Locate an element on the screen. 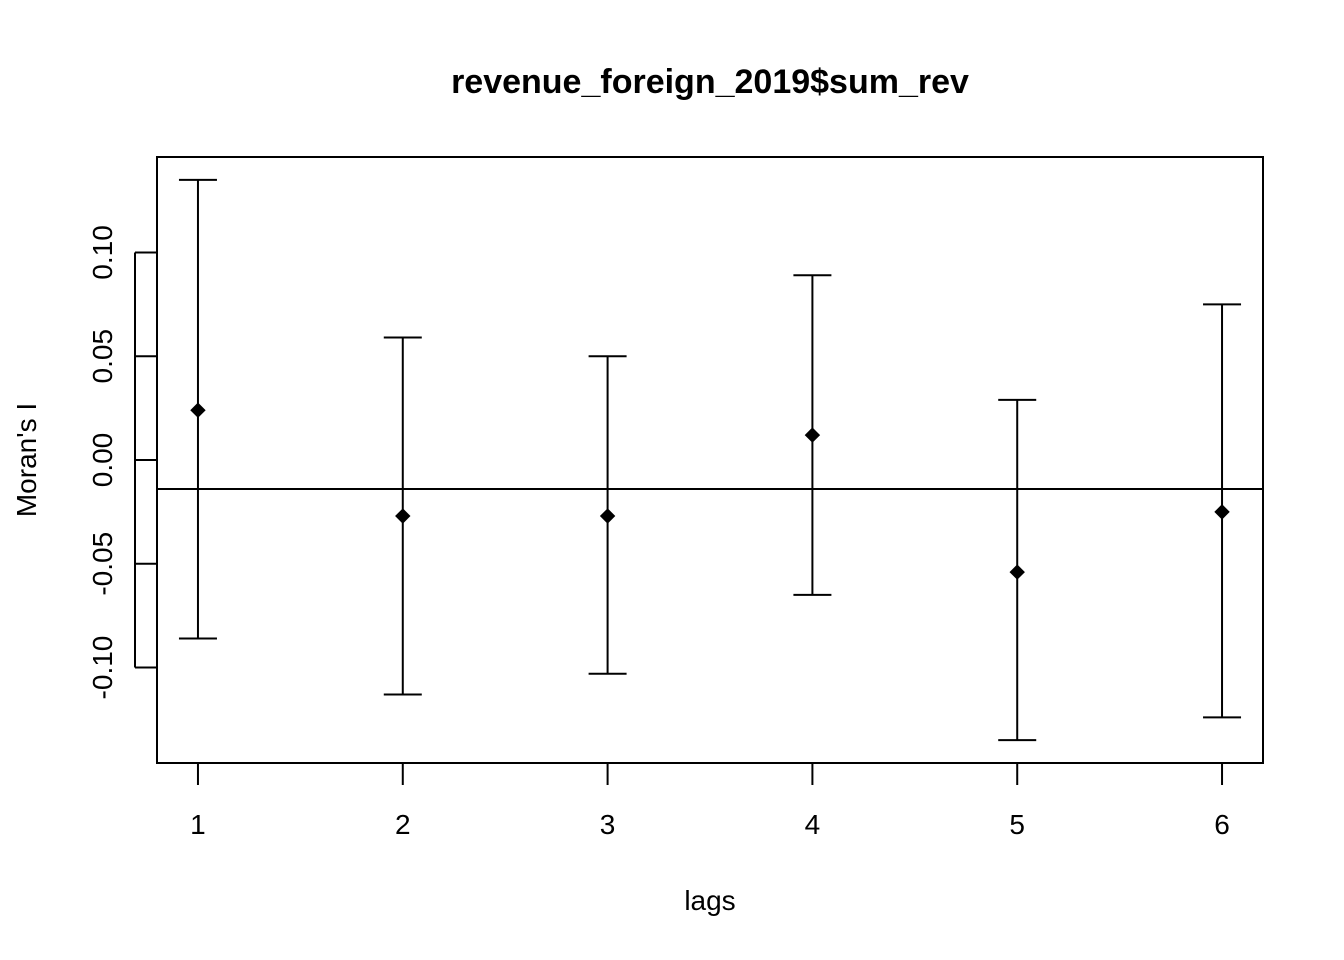 This screenshot has height=960, width=1344. x-axis: 1 2 3 4 5 6 is located at coordinates (710, 801).